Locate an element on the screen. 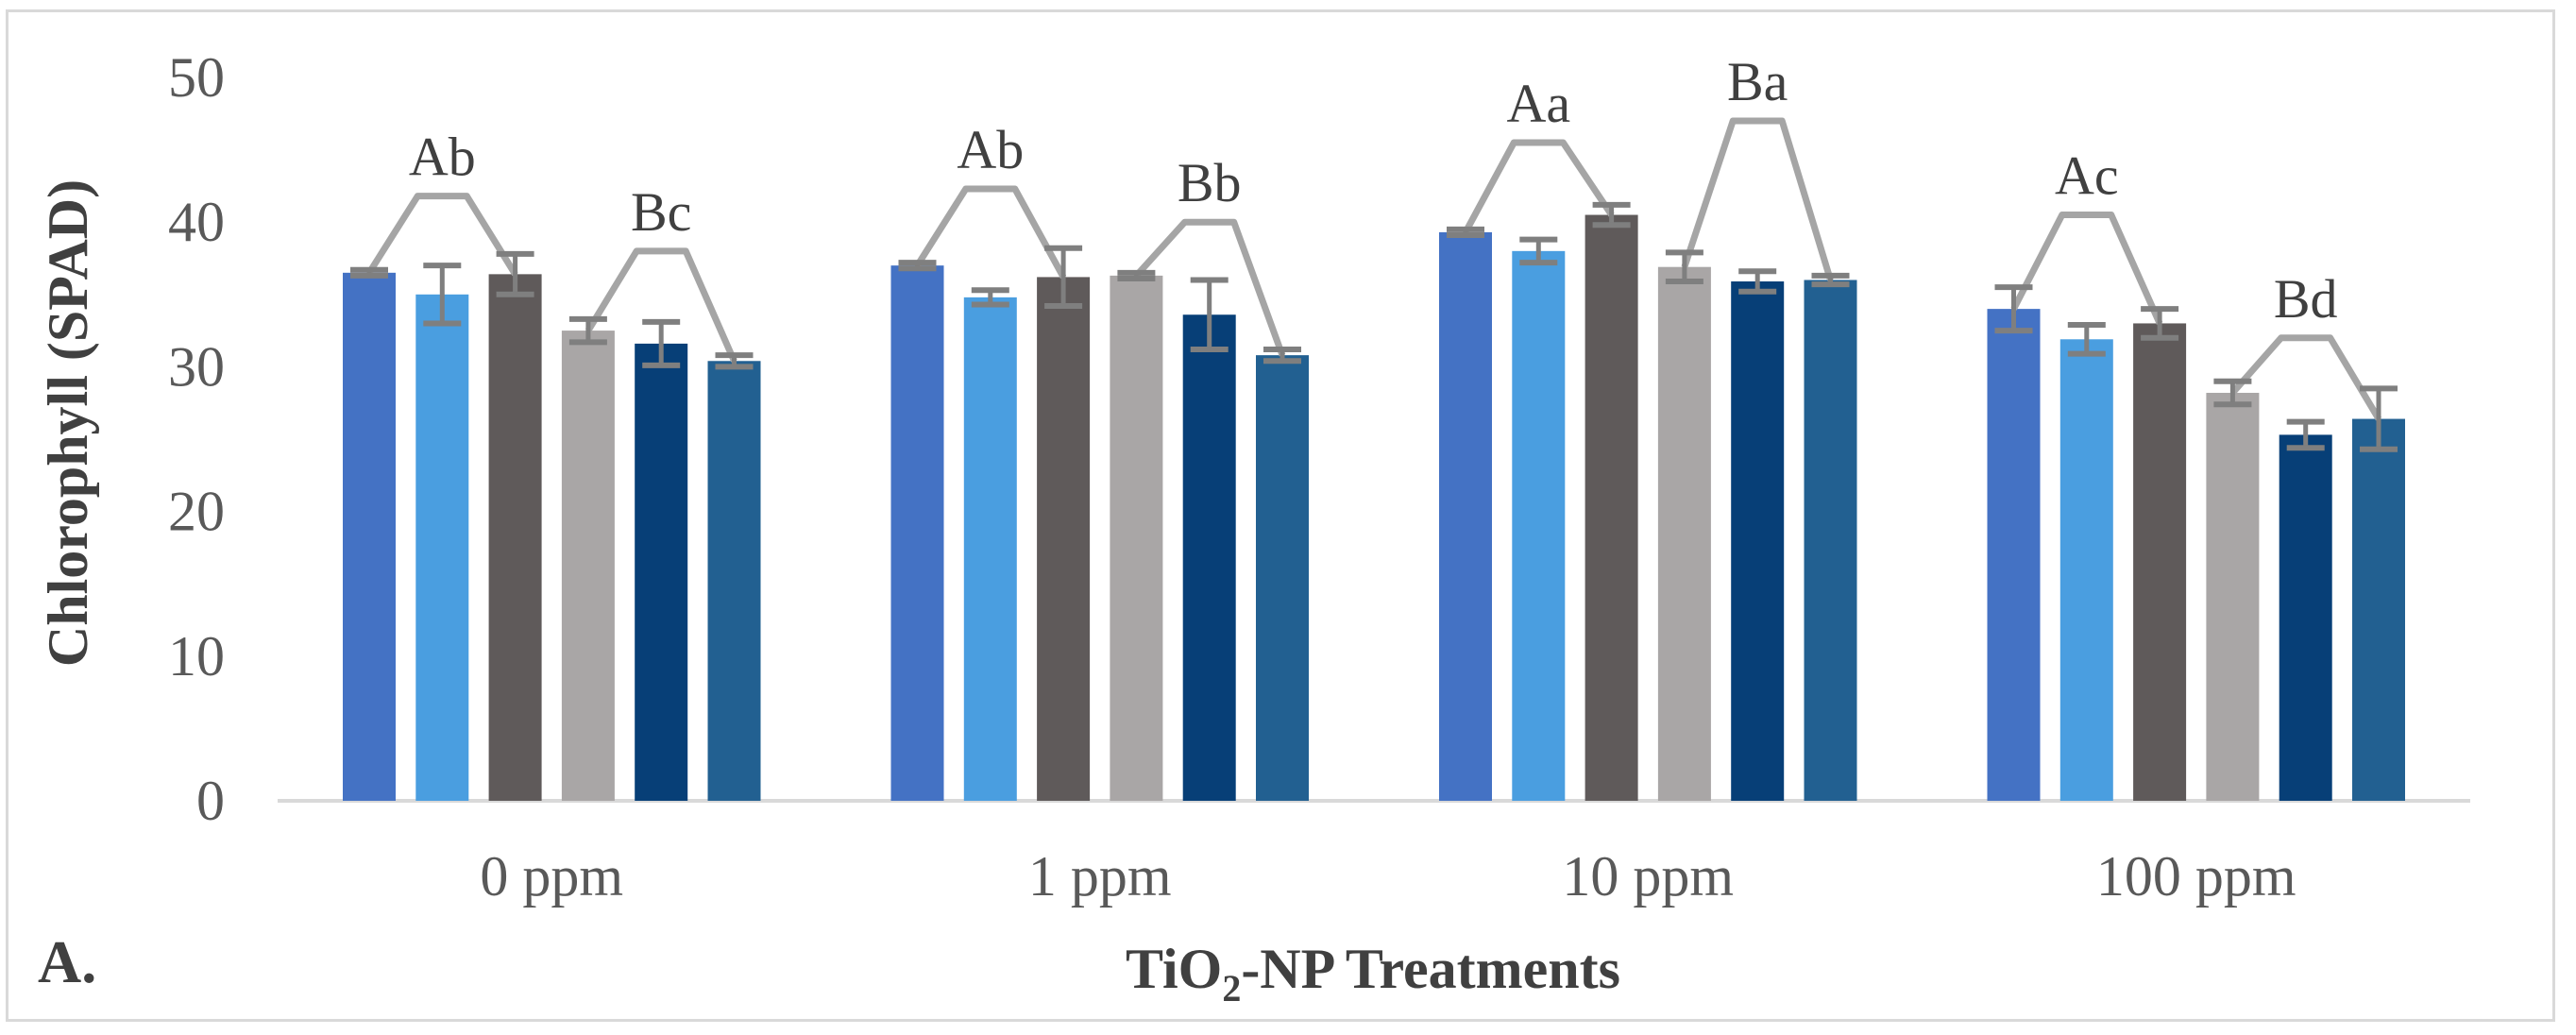 This screenshot has width=2576, height=1035. panel-label: A. is located at coordinates (67, 961).